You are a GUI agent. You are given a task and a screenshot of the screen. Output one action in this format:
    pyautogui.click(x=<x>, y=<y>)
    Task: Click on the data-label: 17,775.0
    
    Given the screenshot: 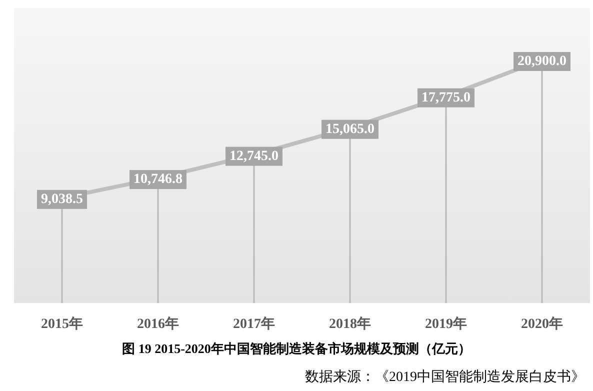 What is the action you would take?
    pyautogui.click(x=446, y=98)
    